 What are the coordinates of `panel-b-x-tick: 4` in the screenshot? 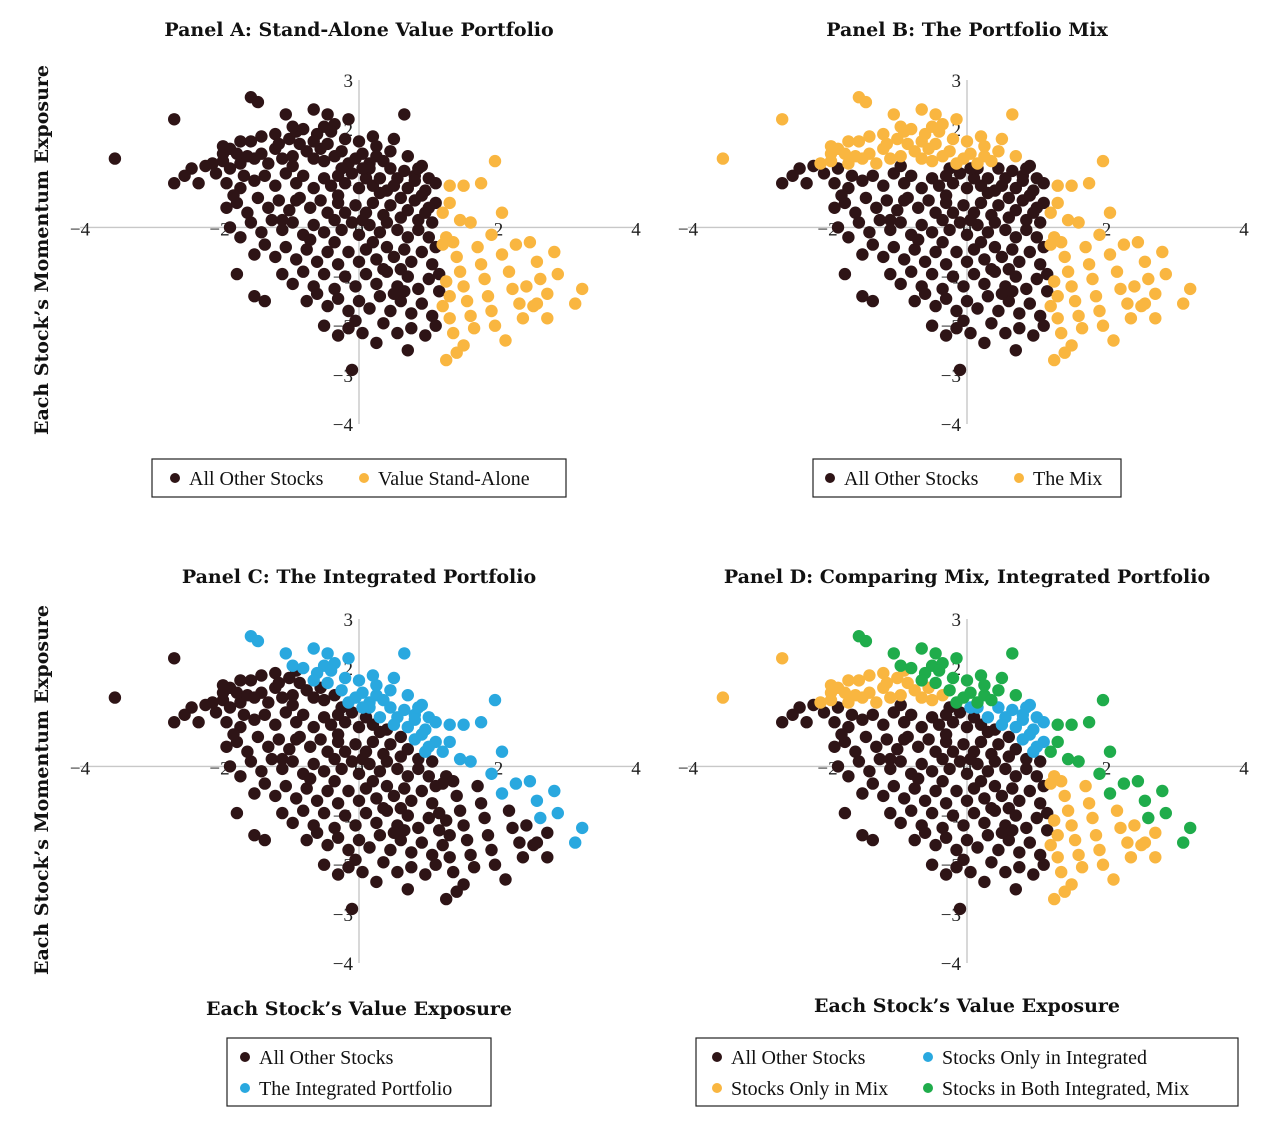 It's located at (1244, 229).